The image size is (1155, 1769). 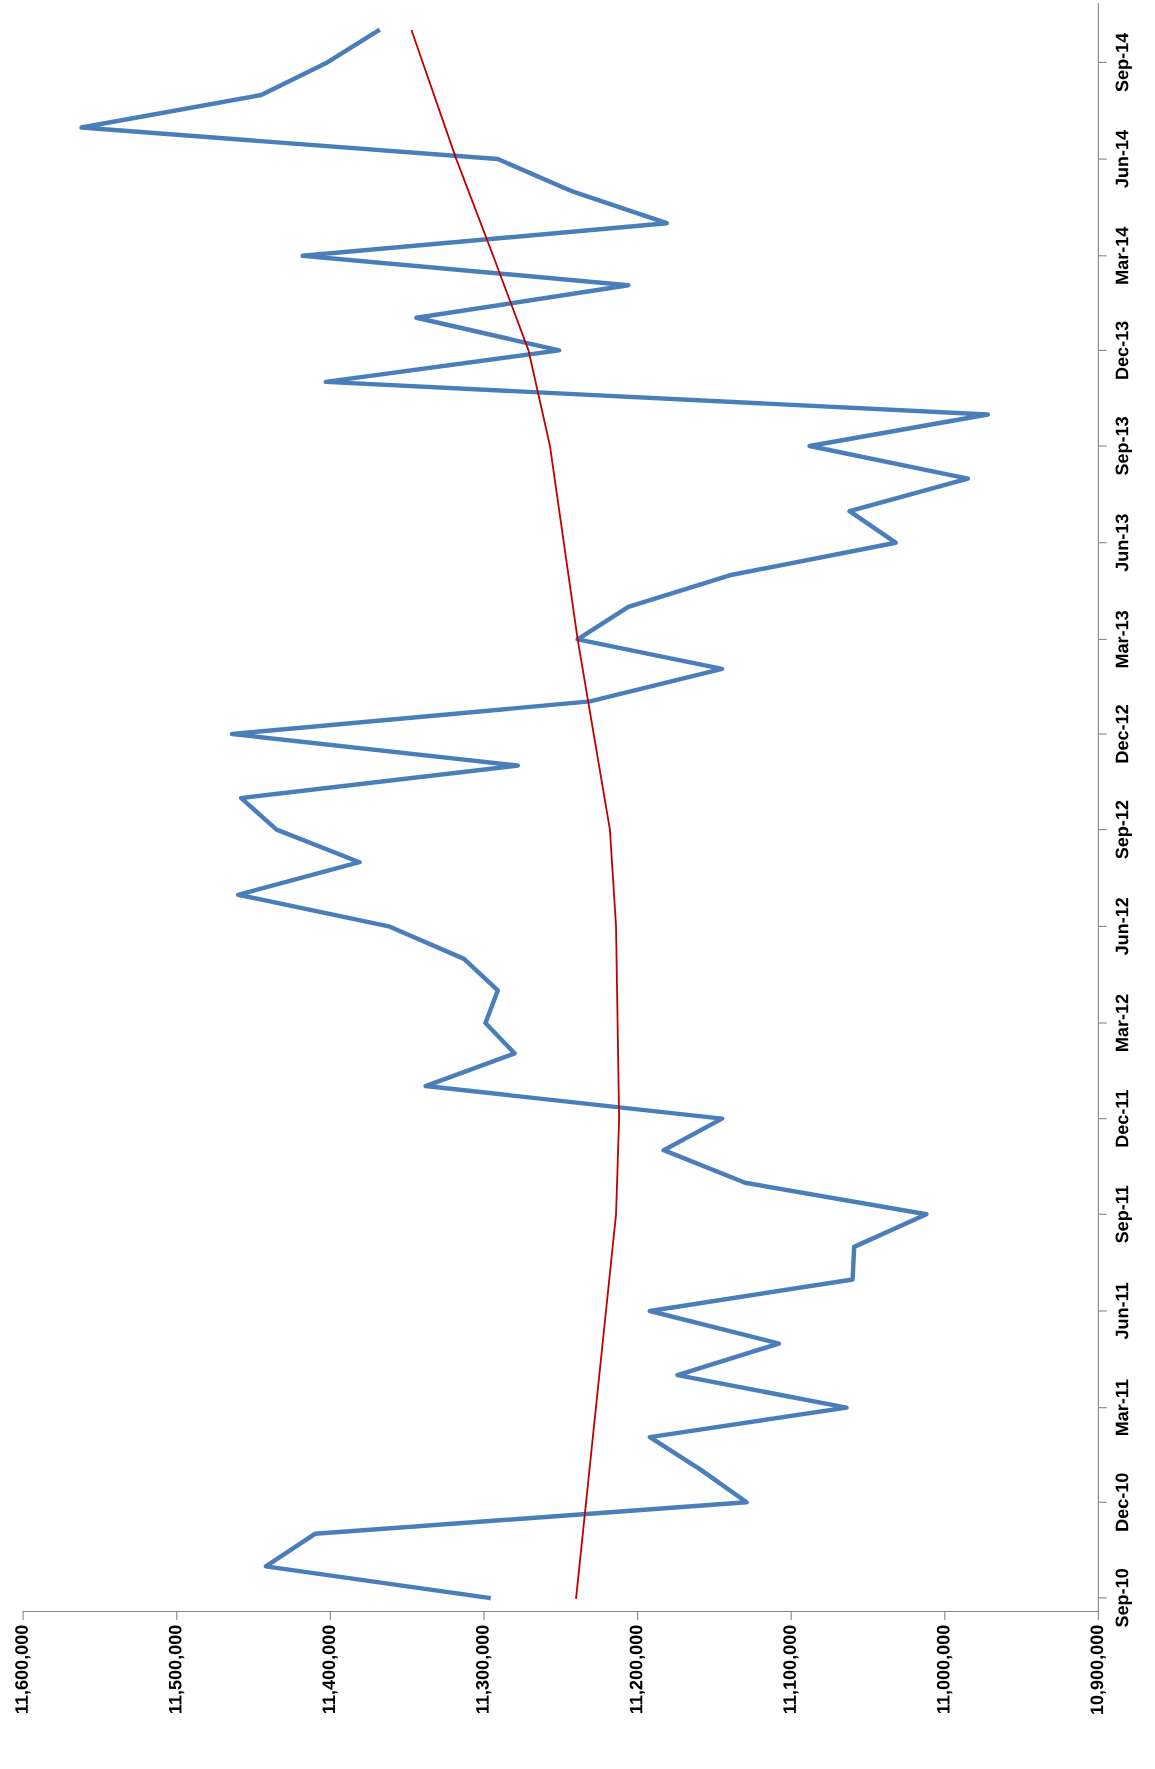 I want to click on y-tick-label: Dec-10, so click(x=1122, y=1502).